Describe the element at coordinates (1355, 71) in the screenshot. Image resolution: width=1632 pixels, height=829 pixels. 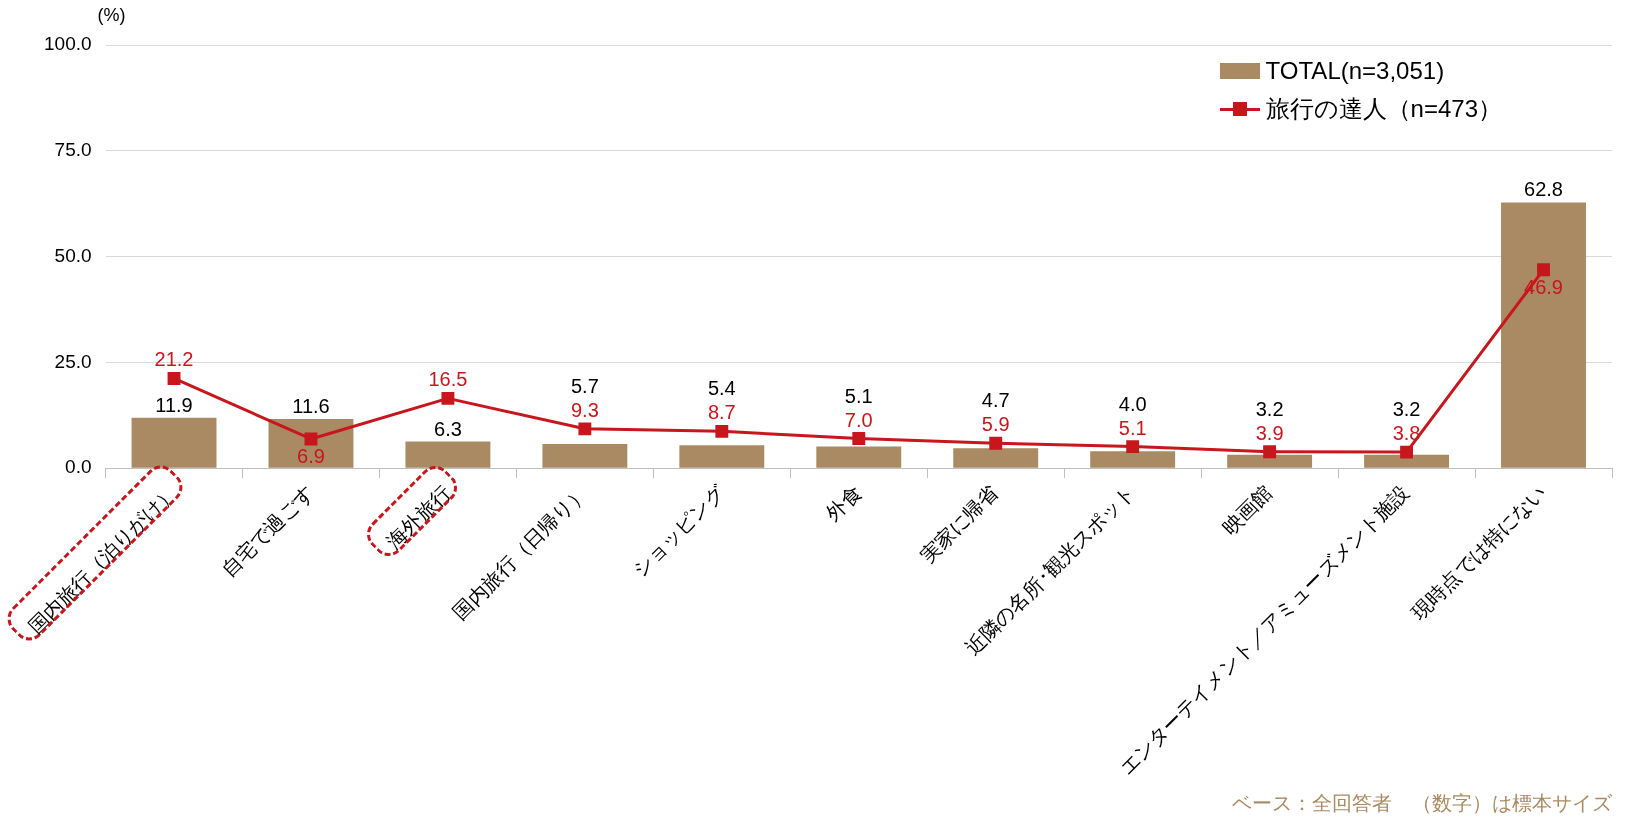
I see `legend-label: TOTAL(n=3,051)` at that location.